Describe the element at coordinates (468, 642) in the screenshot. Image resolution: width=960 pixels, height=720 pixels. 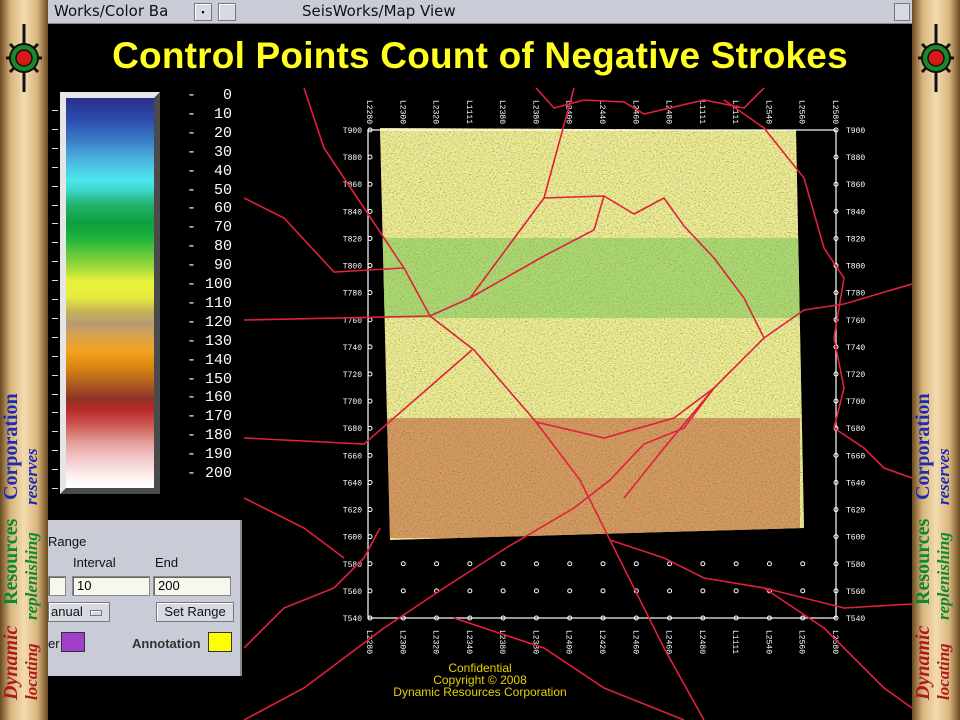
I see `inline-axis-label: L2340` at that location.